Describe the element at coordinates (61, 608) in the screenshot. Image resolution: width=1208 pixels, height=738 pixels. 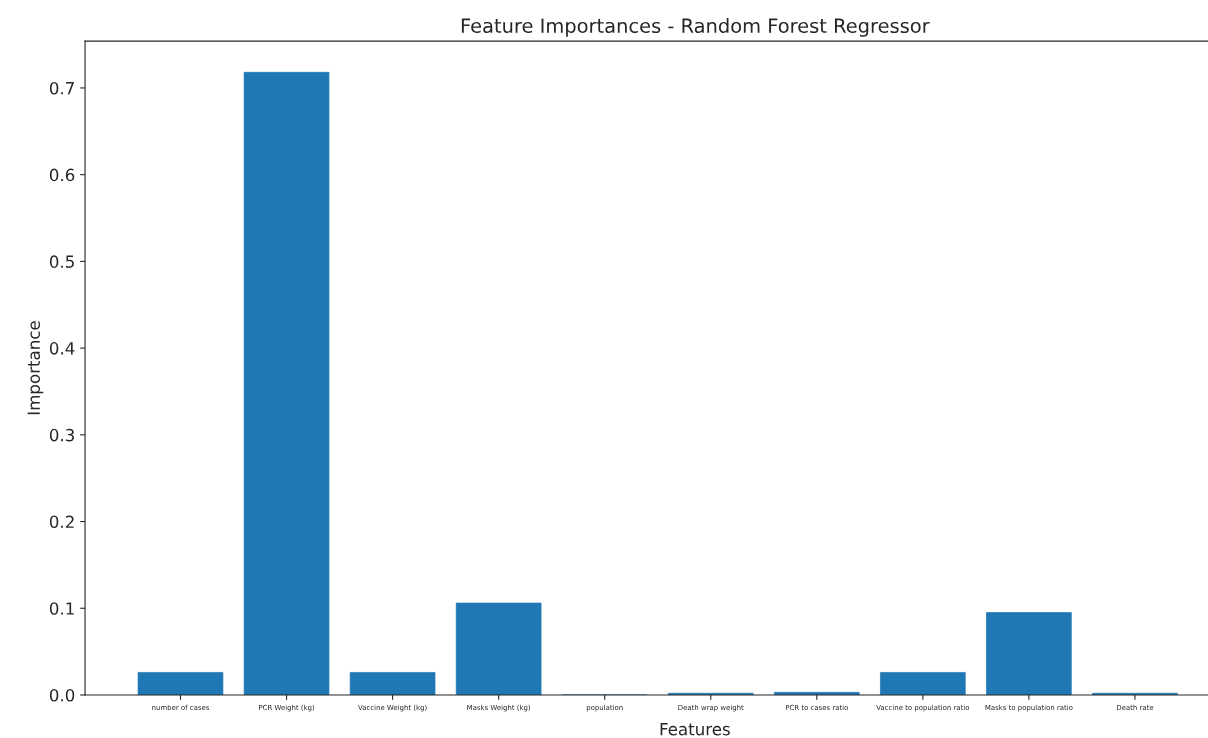
I see `y-tick-label: 0.1` at that location.